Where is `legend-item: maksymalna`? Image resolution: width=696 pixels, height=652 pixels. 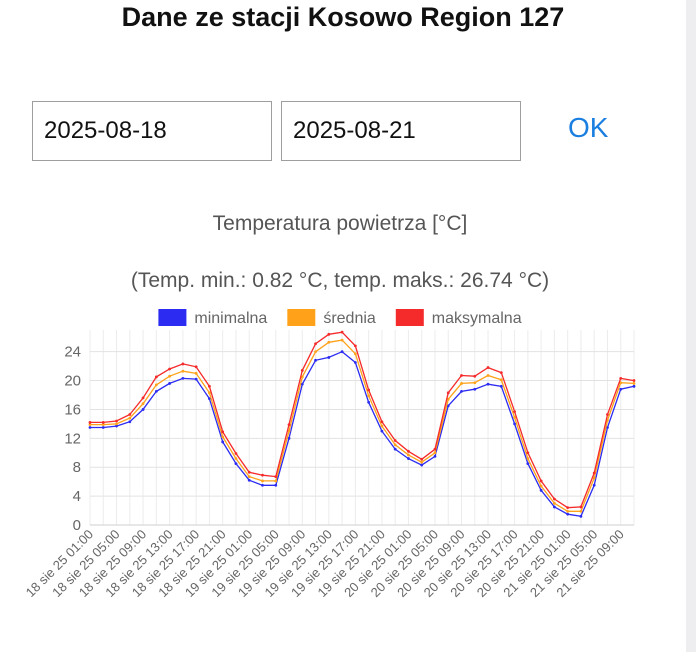 legend-item: maksymalna is located at coordinates (458, 318).